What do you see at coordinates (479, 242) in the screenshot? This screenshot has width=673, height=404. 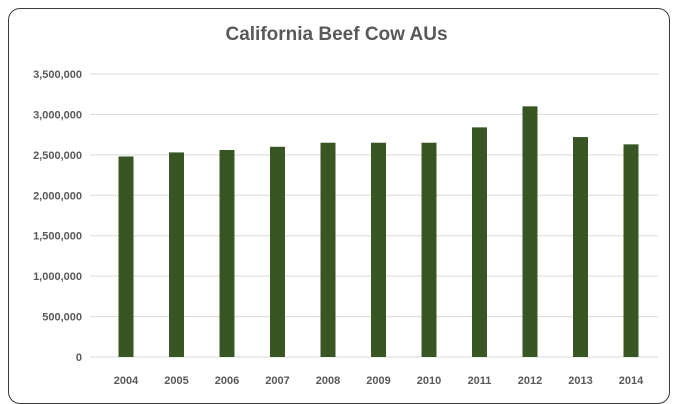 I see `bar-2011` at bounding box center [479, 242].